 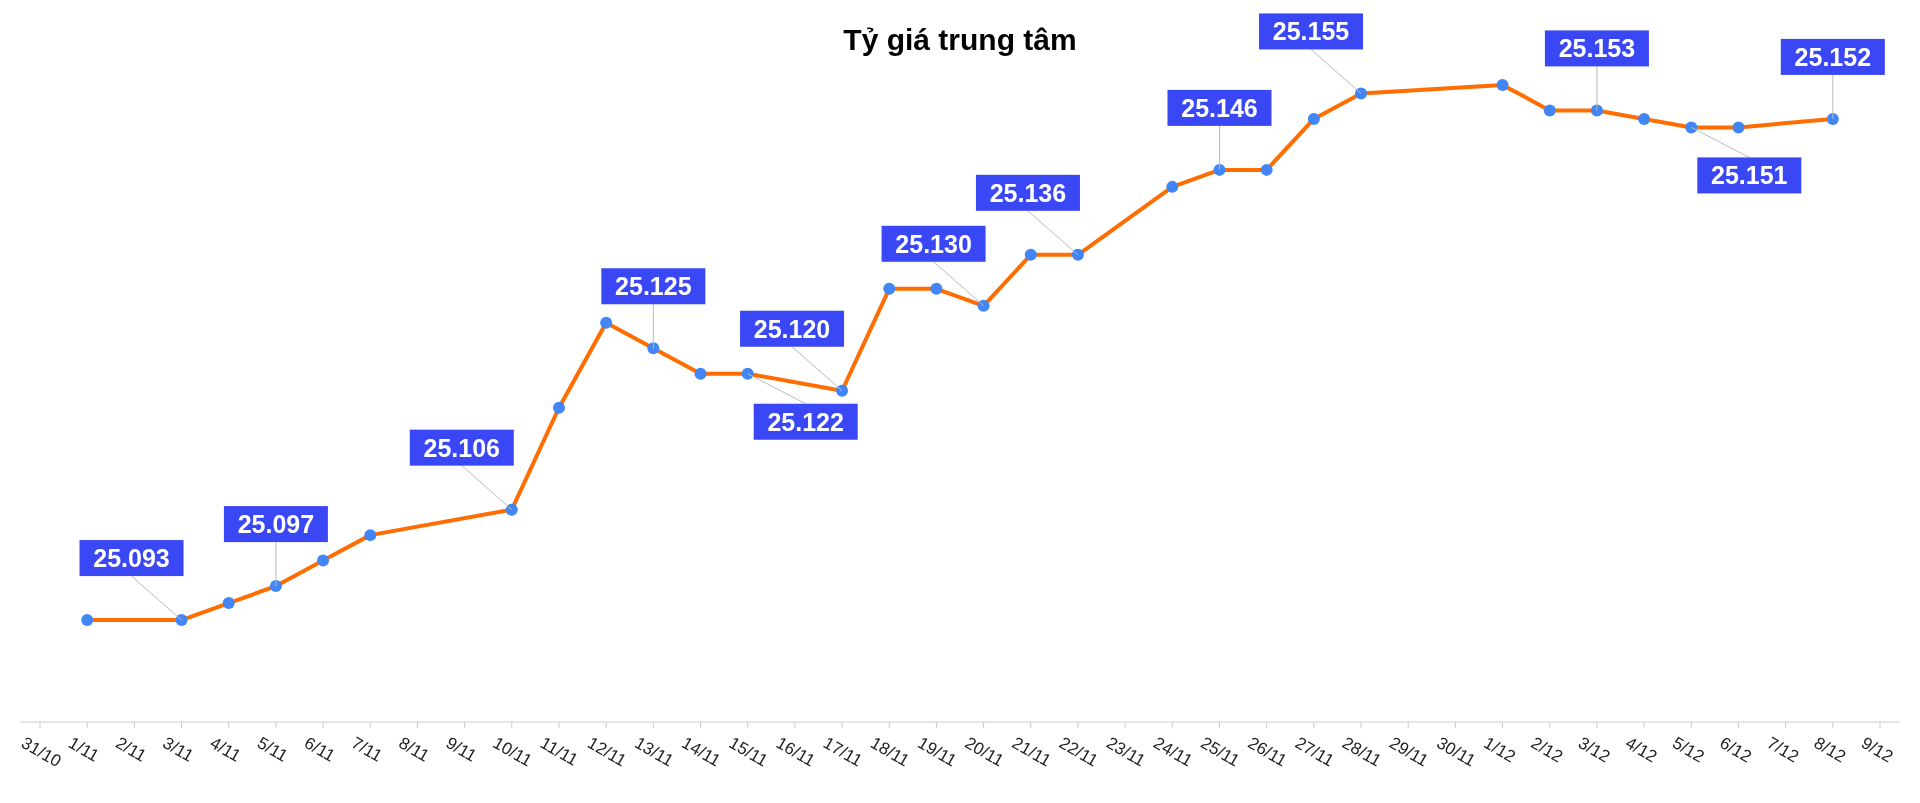 What do you see at coordinates (1833, 56) in the screenshot?
I see `data-label: 25.152` at bounding box center [1833, 56].